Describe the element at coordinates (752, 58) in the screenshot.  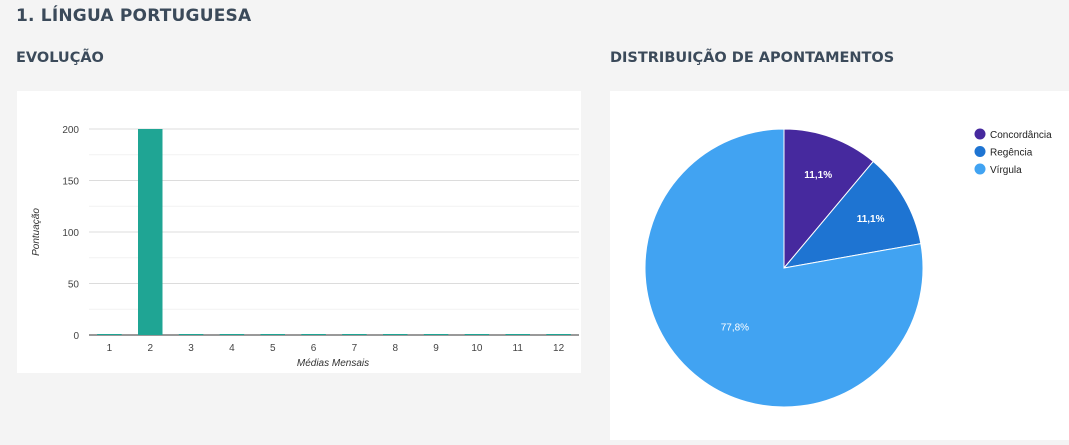
I see `section-title-distribution: DISTRIBUIÇÃO DE APONTAMENTOS` at that location.